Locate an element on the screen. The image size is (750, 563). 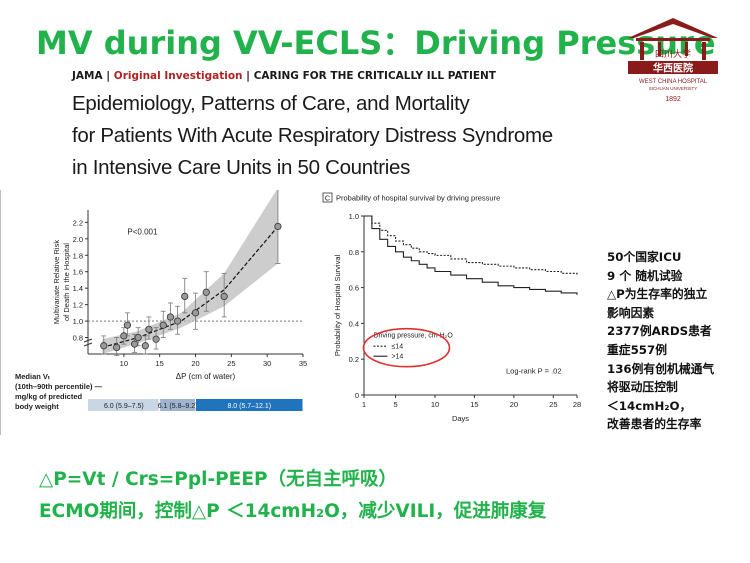
journal-name: JAMA is located at coordinates (87, 76).